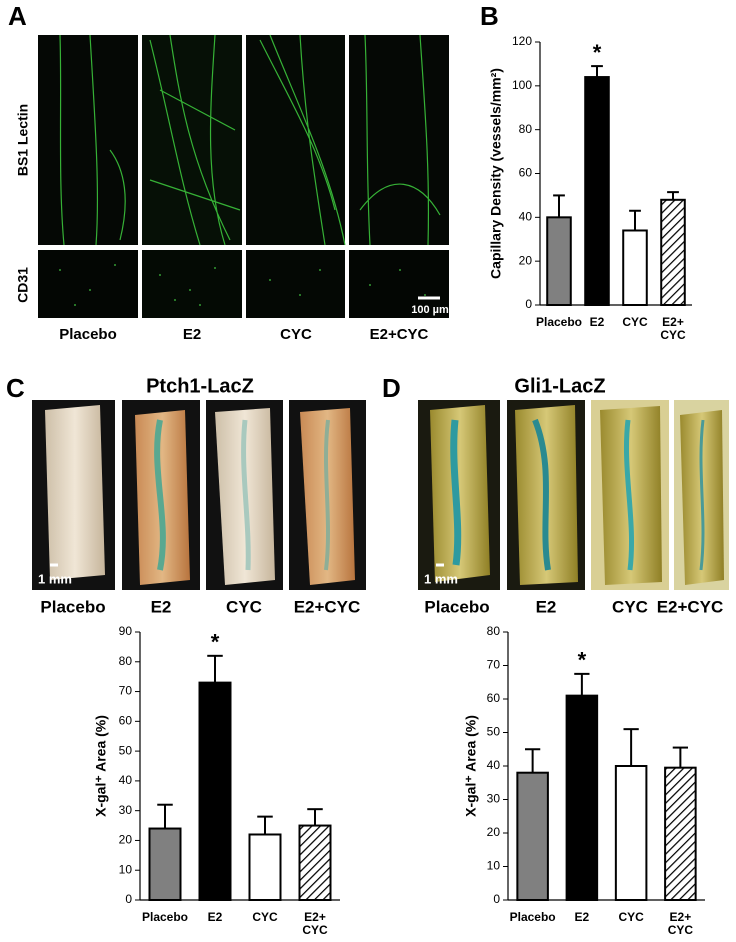  What do you see at coordinates (522, 41) in the screenshot?
I see `y-tick-label: 120` at bounding box center [522, 41].